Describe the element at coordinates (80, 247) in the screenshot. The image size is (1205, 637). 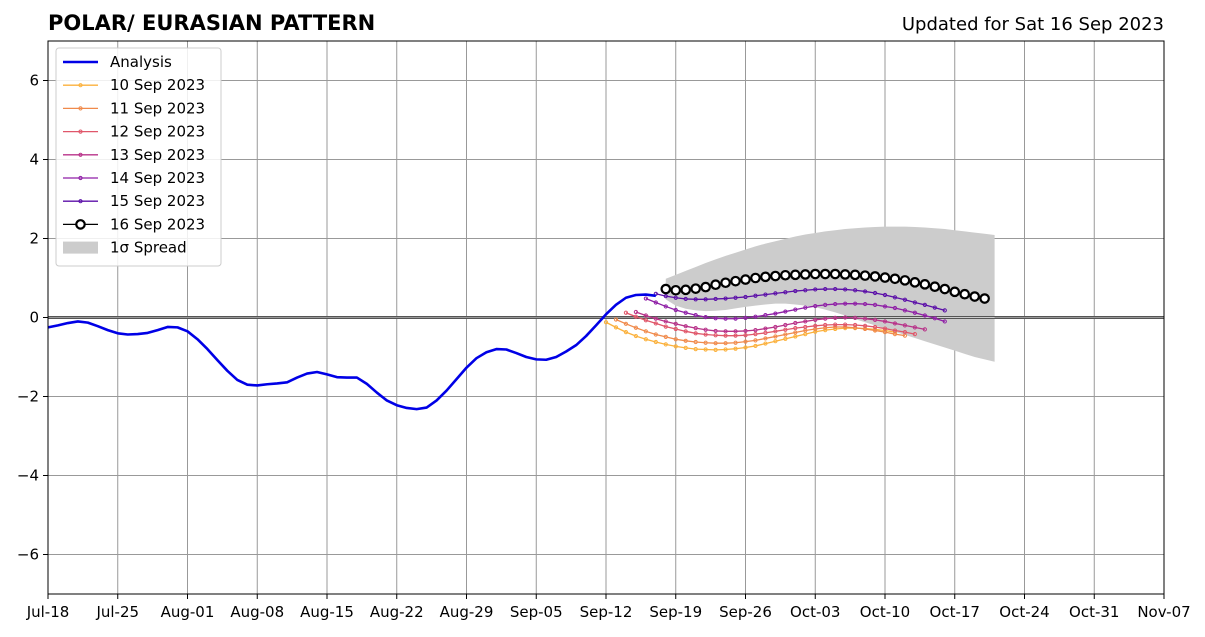
I see `legend-swatch` at that location.